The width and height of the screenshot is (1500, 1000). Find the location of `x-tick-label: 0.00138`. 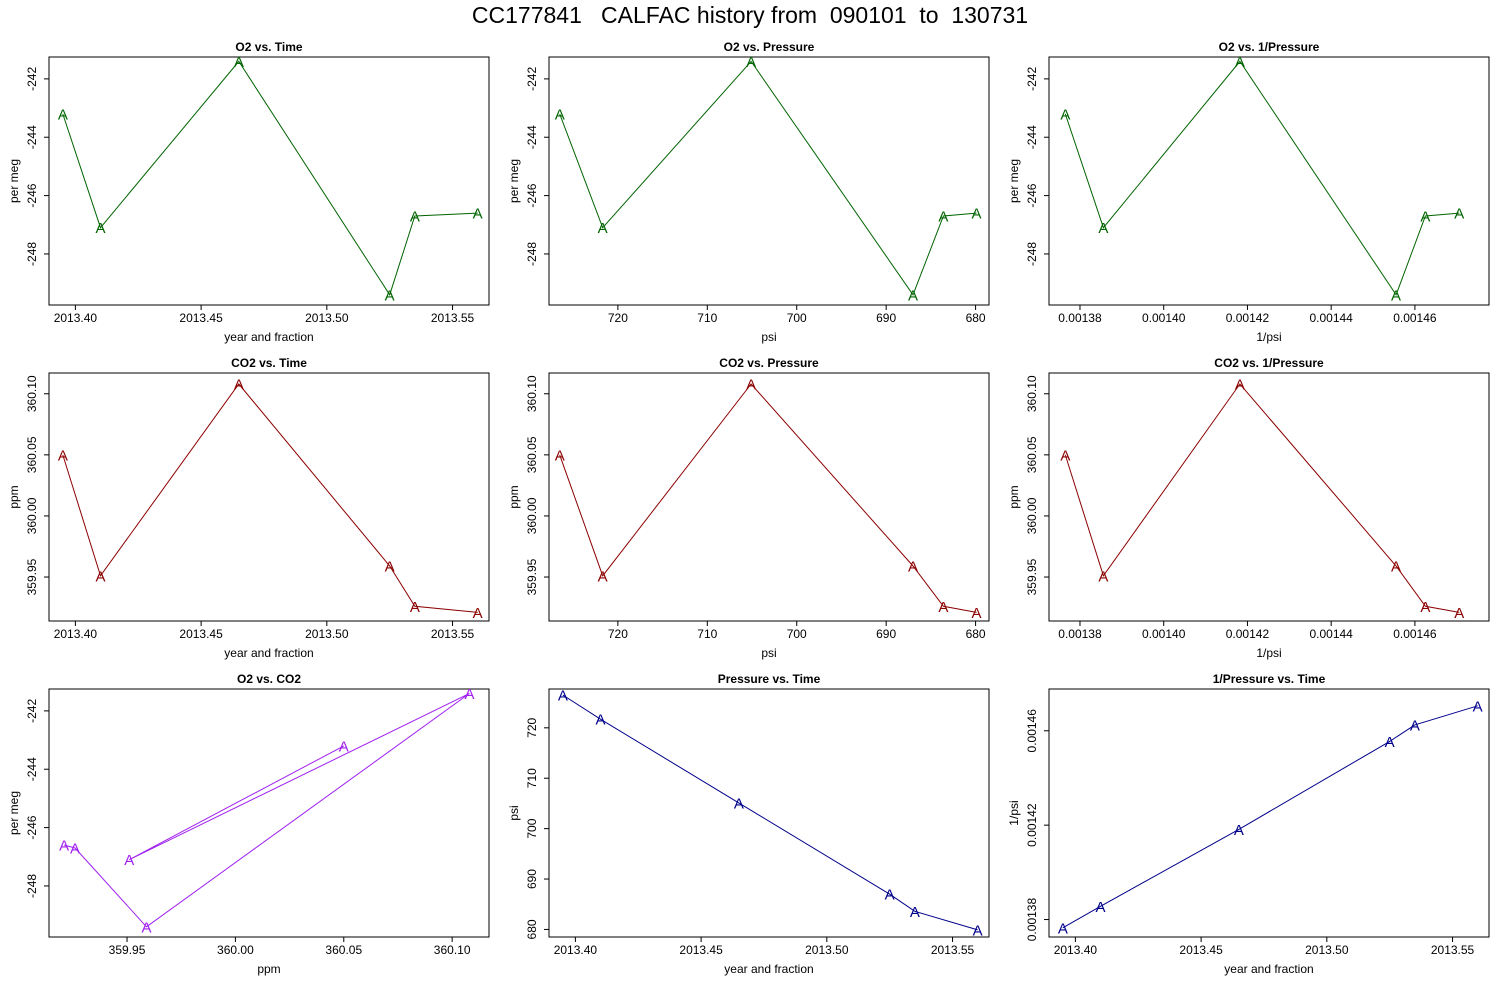

x-tick-label: 0.00138 is located at coordinates (1080, 318).